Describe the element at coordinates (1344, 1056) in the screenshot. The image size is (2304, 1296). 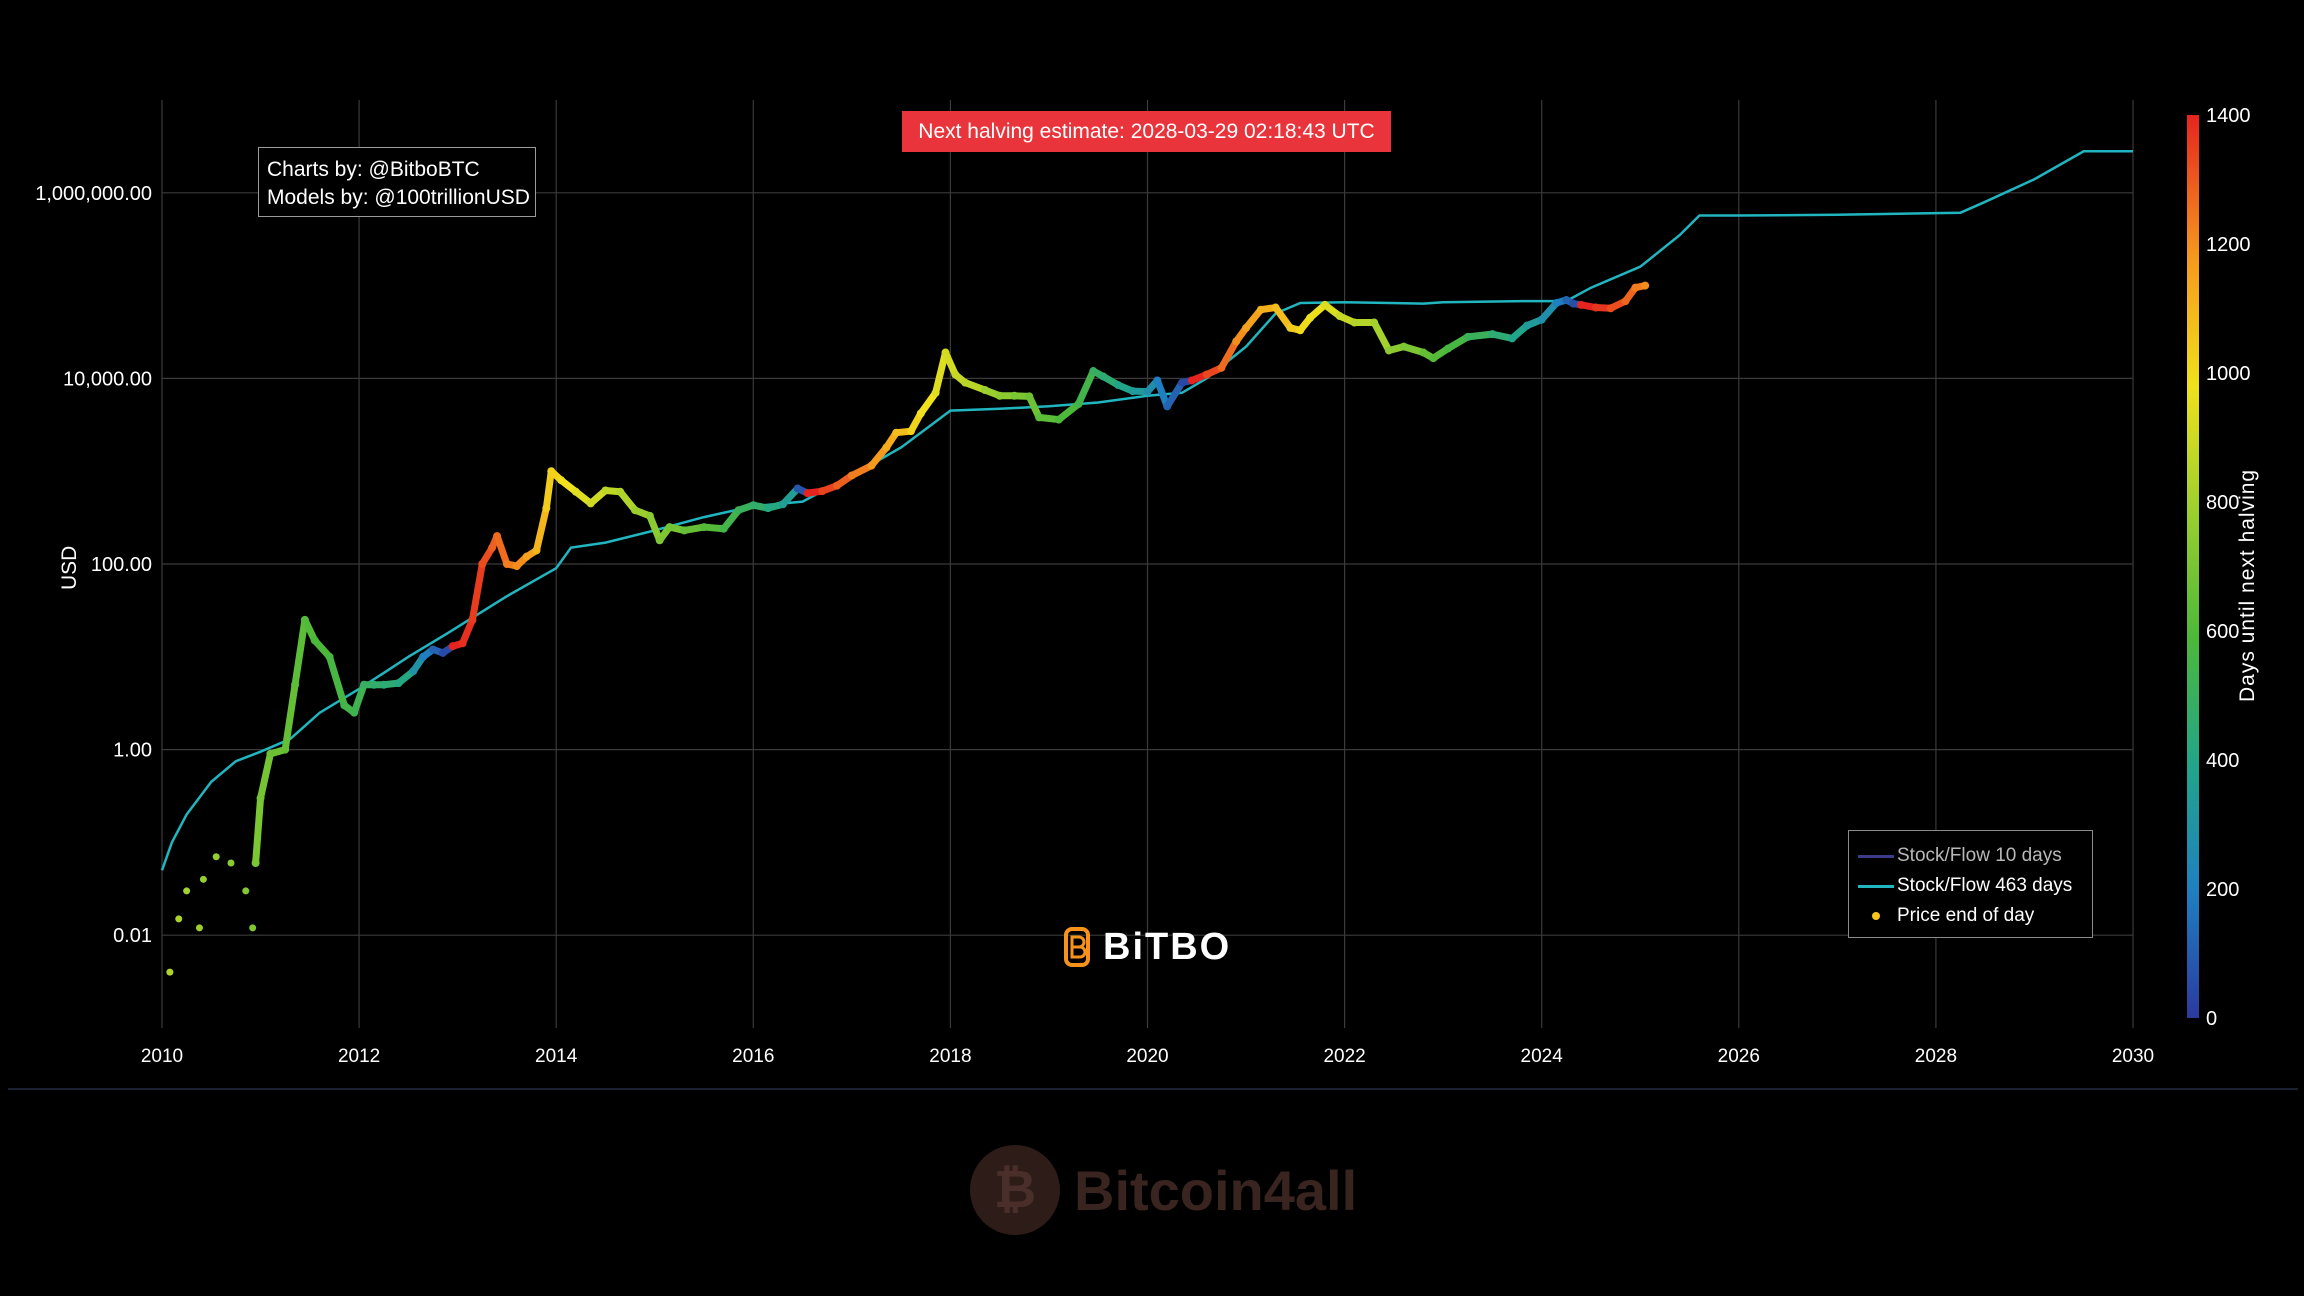
I see `x-tick-label-2022: 2022` at that location.